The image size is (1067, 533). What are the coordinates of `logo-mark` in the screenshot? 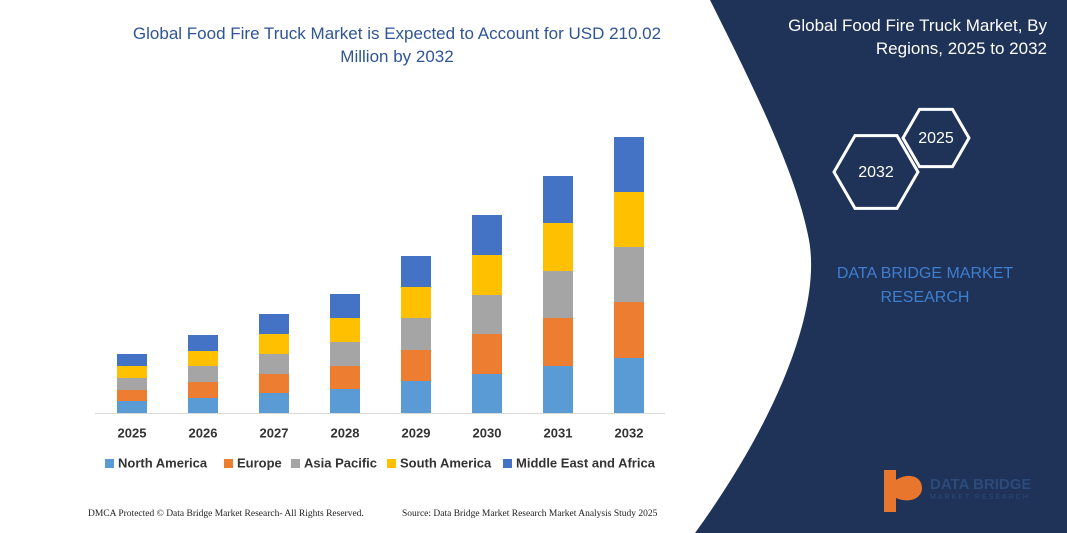 It's located at (903, 491).